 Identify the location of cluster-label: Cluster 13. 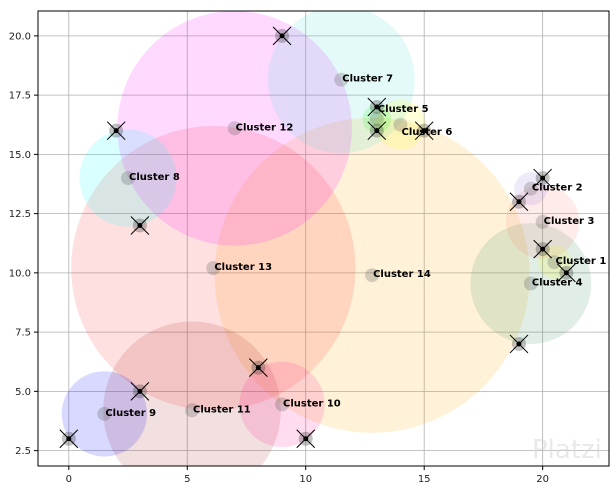
(243, 267).